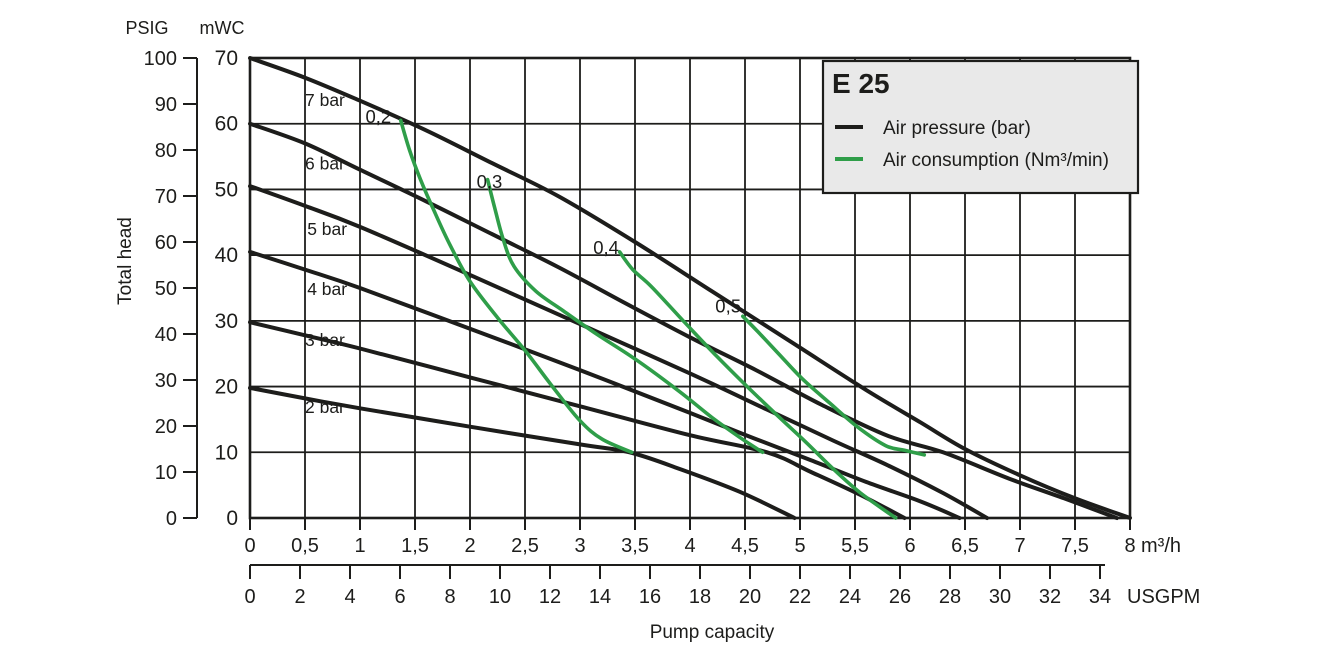 The width and height of the screenshot is (1320, 660). I want to click on x-axis-title-pump-capacity: Pump capacity, so click(712, 632).